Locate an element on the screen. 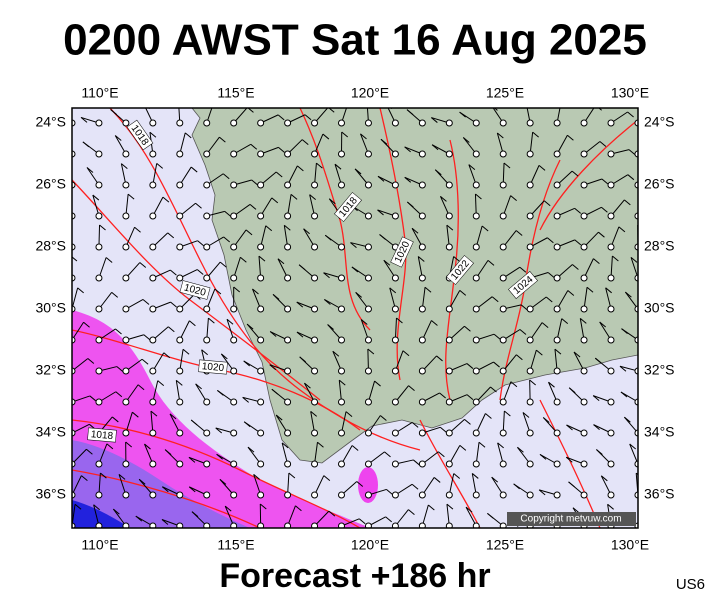  lon-label: 125°E is located at coordinates (505, 545).